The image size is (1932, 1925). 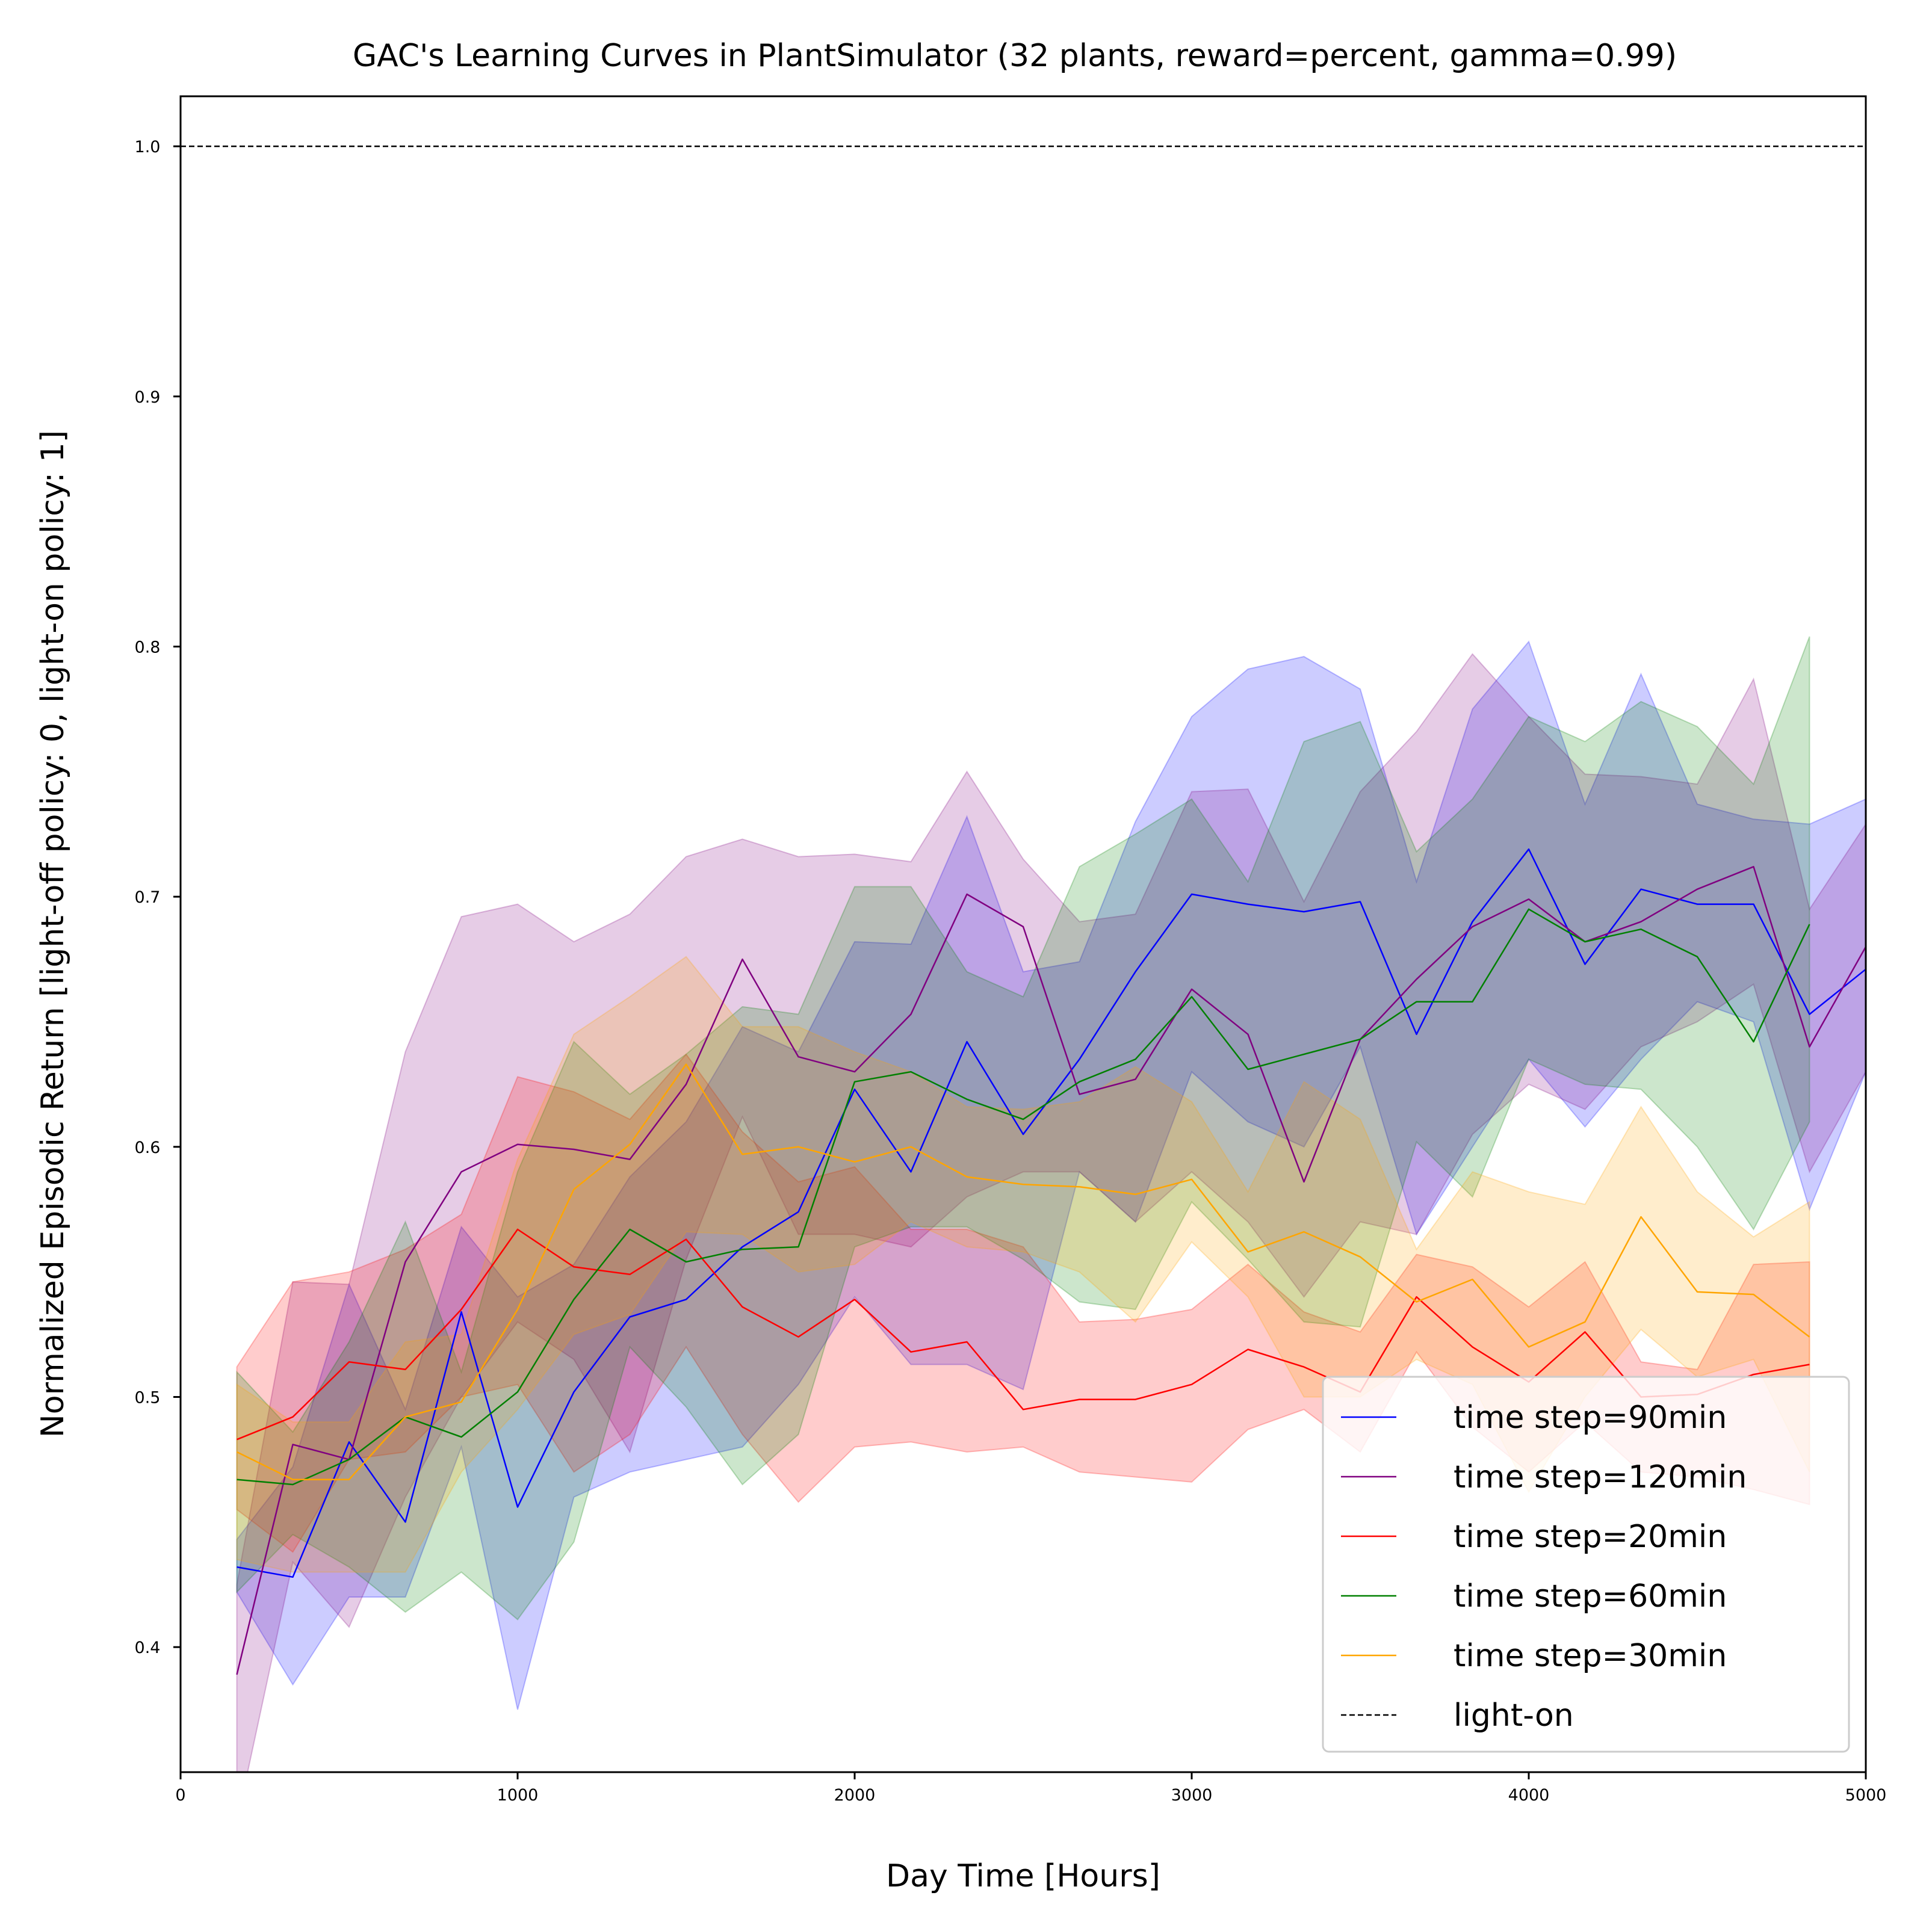 I want to click on y-tick-label: 0.6, so click(x=148, y=1148).